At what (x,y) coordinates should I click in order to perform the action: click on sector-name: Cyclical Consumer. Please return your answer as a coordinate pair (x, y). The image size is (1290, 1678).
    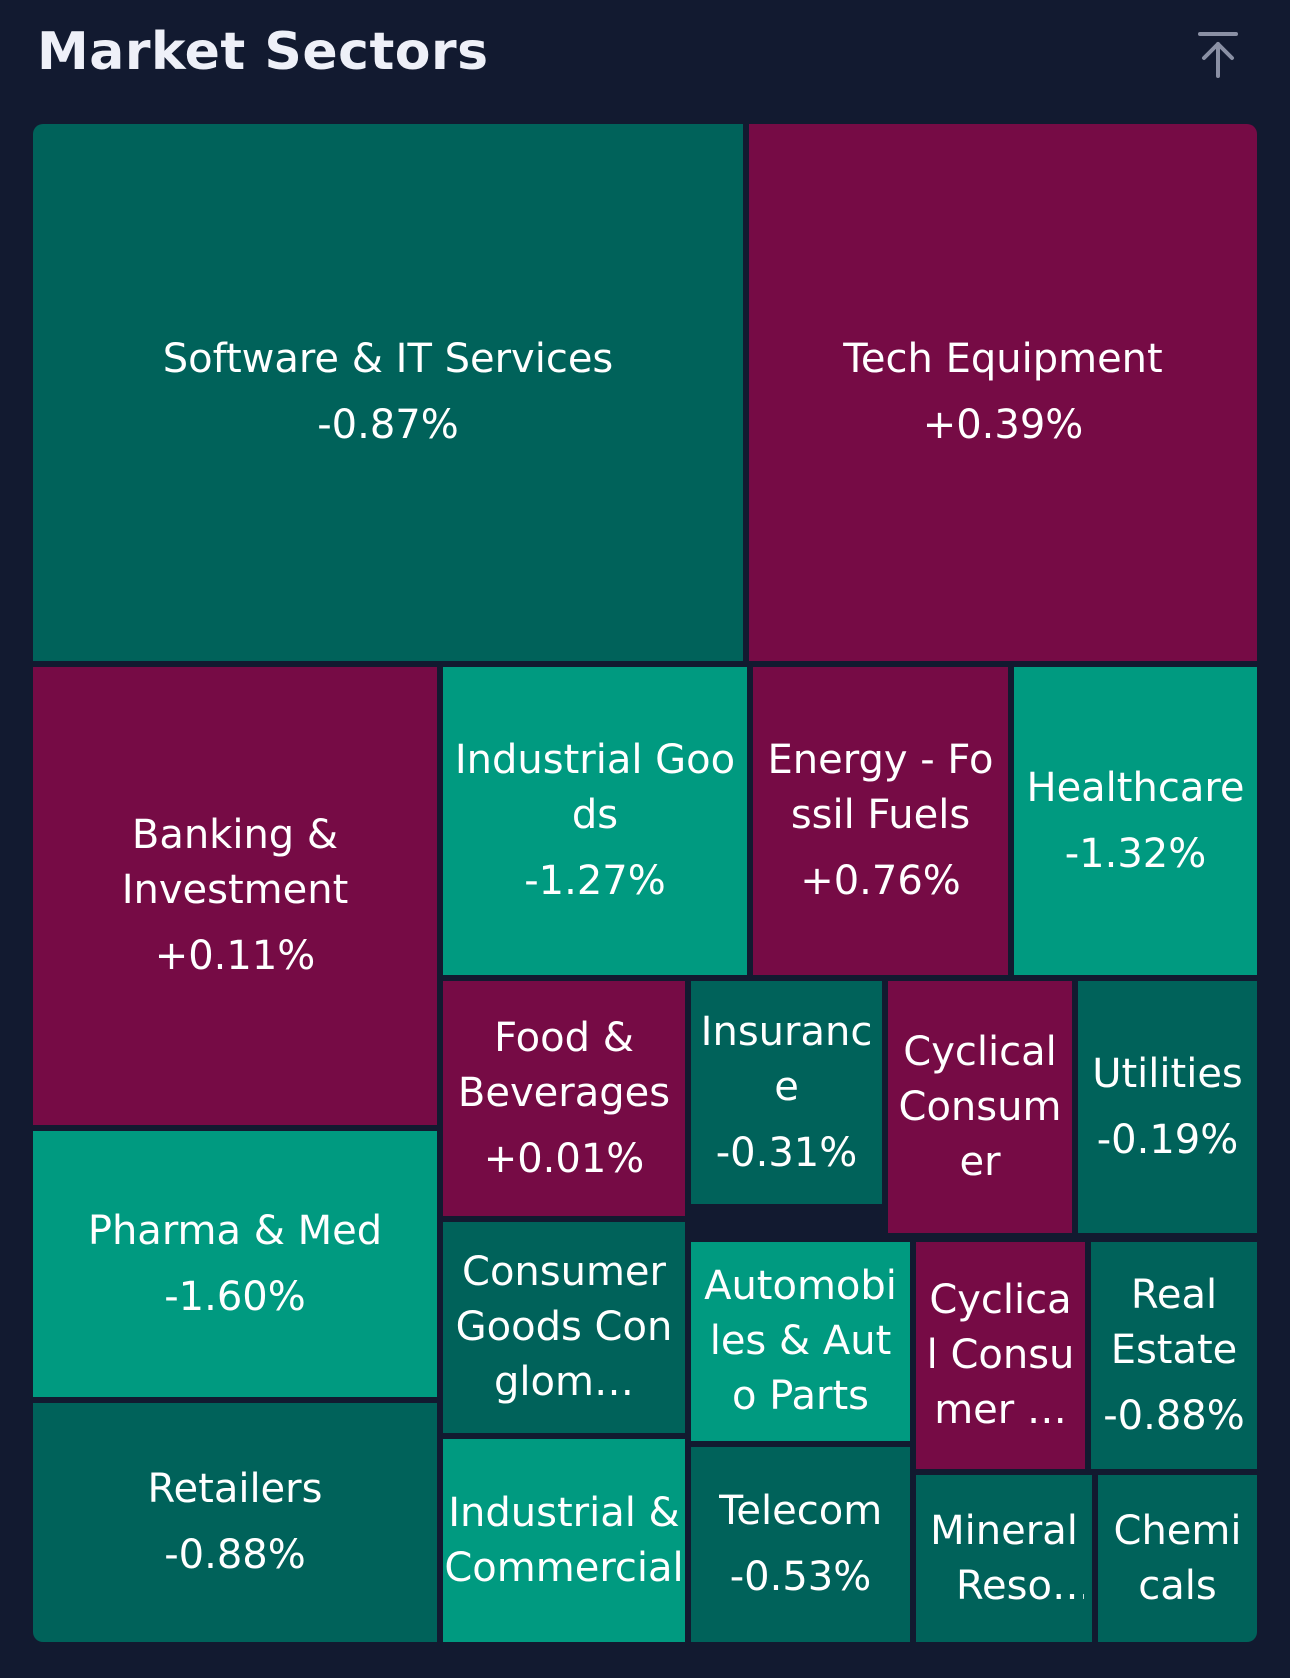
    Looking at the image, I should click on (980, 1106).